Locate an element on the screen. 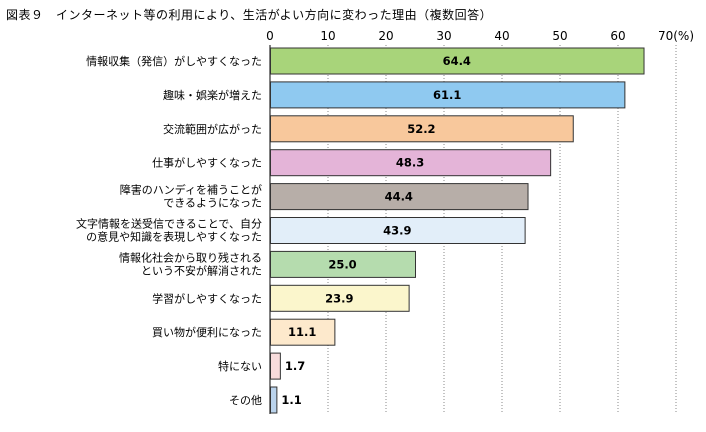 The image size is (706, 432). category-label: 特にない is located at coordinates (240, 366).